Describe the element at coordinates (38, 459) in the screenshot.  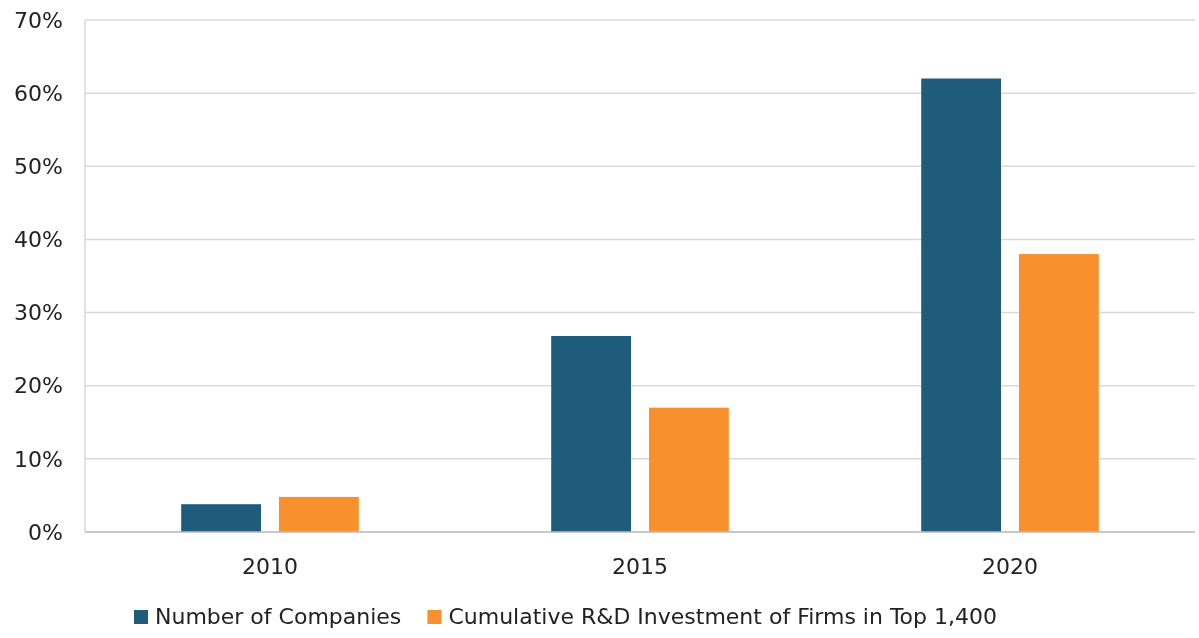
I see `y-tick-label: 10%` at that location.